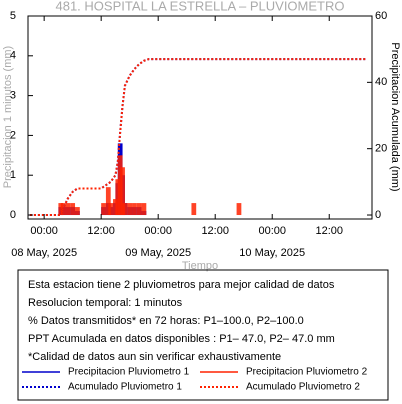  What do you see at coordinates (13, 56) in the screenshot?
I see `y-tick-label: 4` at bounding box center [13, 56].